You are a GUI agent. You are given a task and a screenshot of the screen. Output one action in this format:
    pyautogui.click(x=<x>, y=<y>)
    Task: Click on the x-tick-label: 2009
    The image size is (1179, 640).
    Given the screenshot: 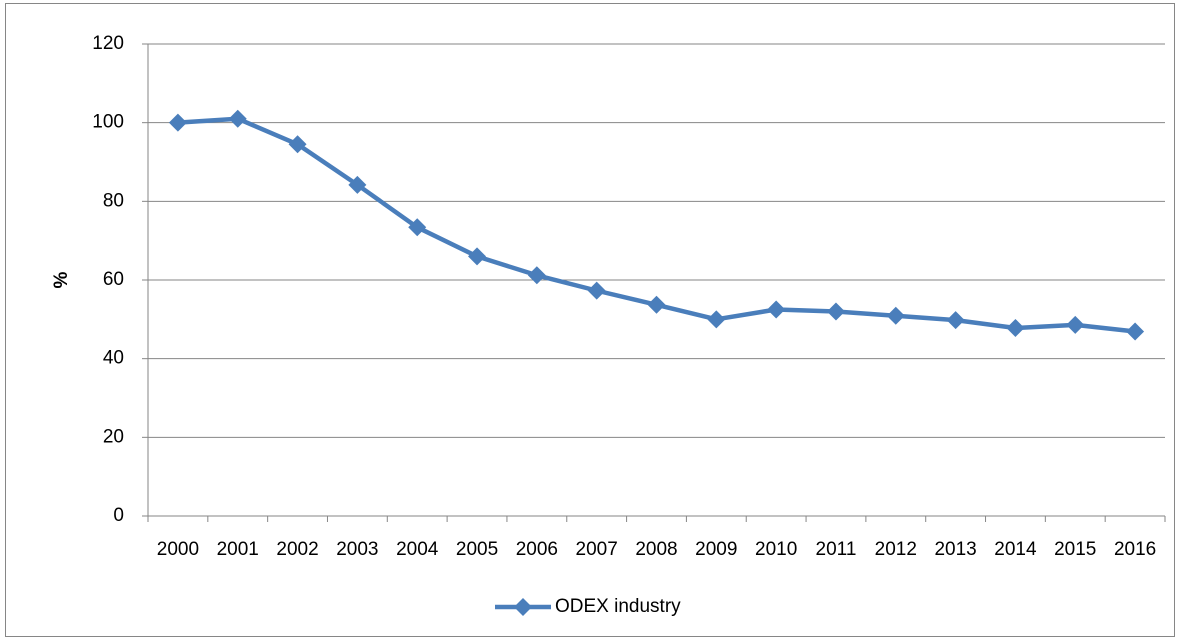 What is the action you would take?
    pyautogui.click(x=716, y=549)
    